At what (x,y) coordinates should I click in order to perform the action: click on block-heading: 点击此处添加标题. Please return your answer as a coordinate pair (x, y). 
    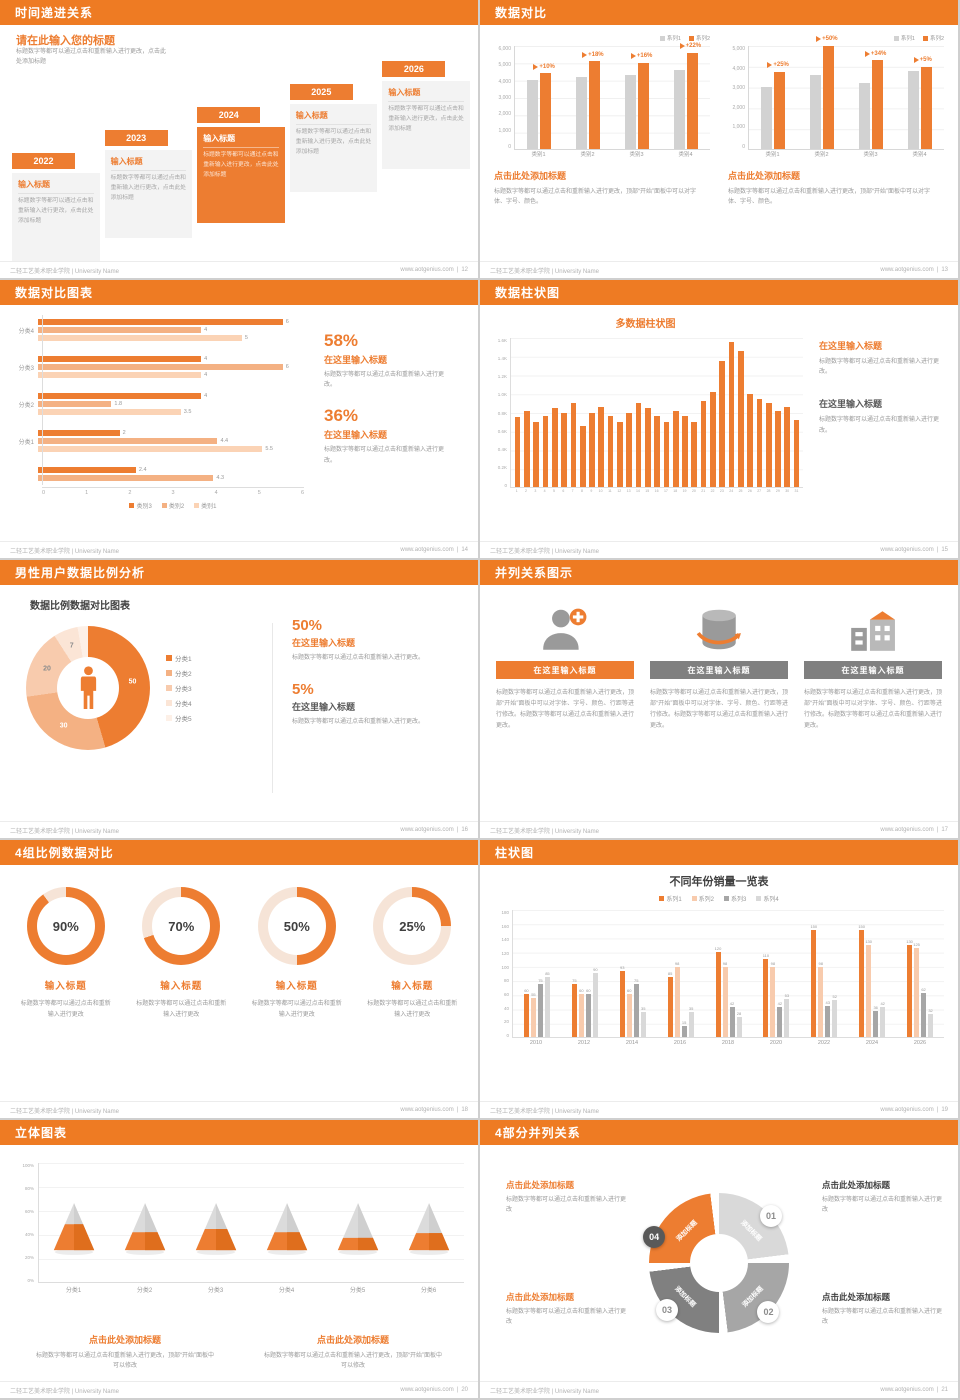
    Looking at the image, I should click on (856, 1297).